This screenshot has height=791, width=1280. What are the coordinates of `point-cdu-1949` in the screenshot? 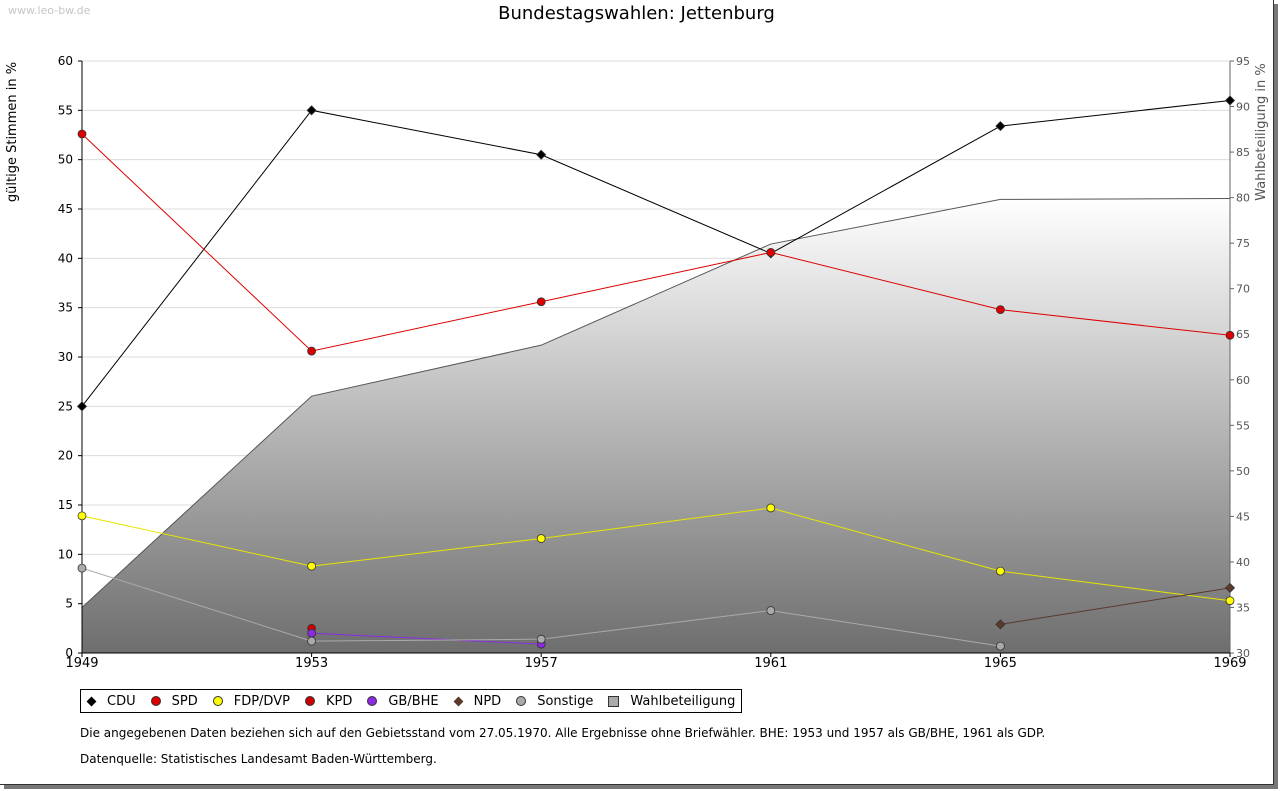 It's located at (82, 406).